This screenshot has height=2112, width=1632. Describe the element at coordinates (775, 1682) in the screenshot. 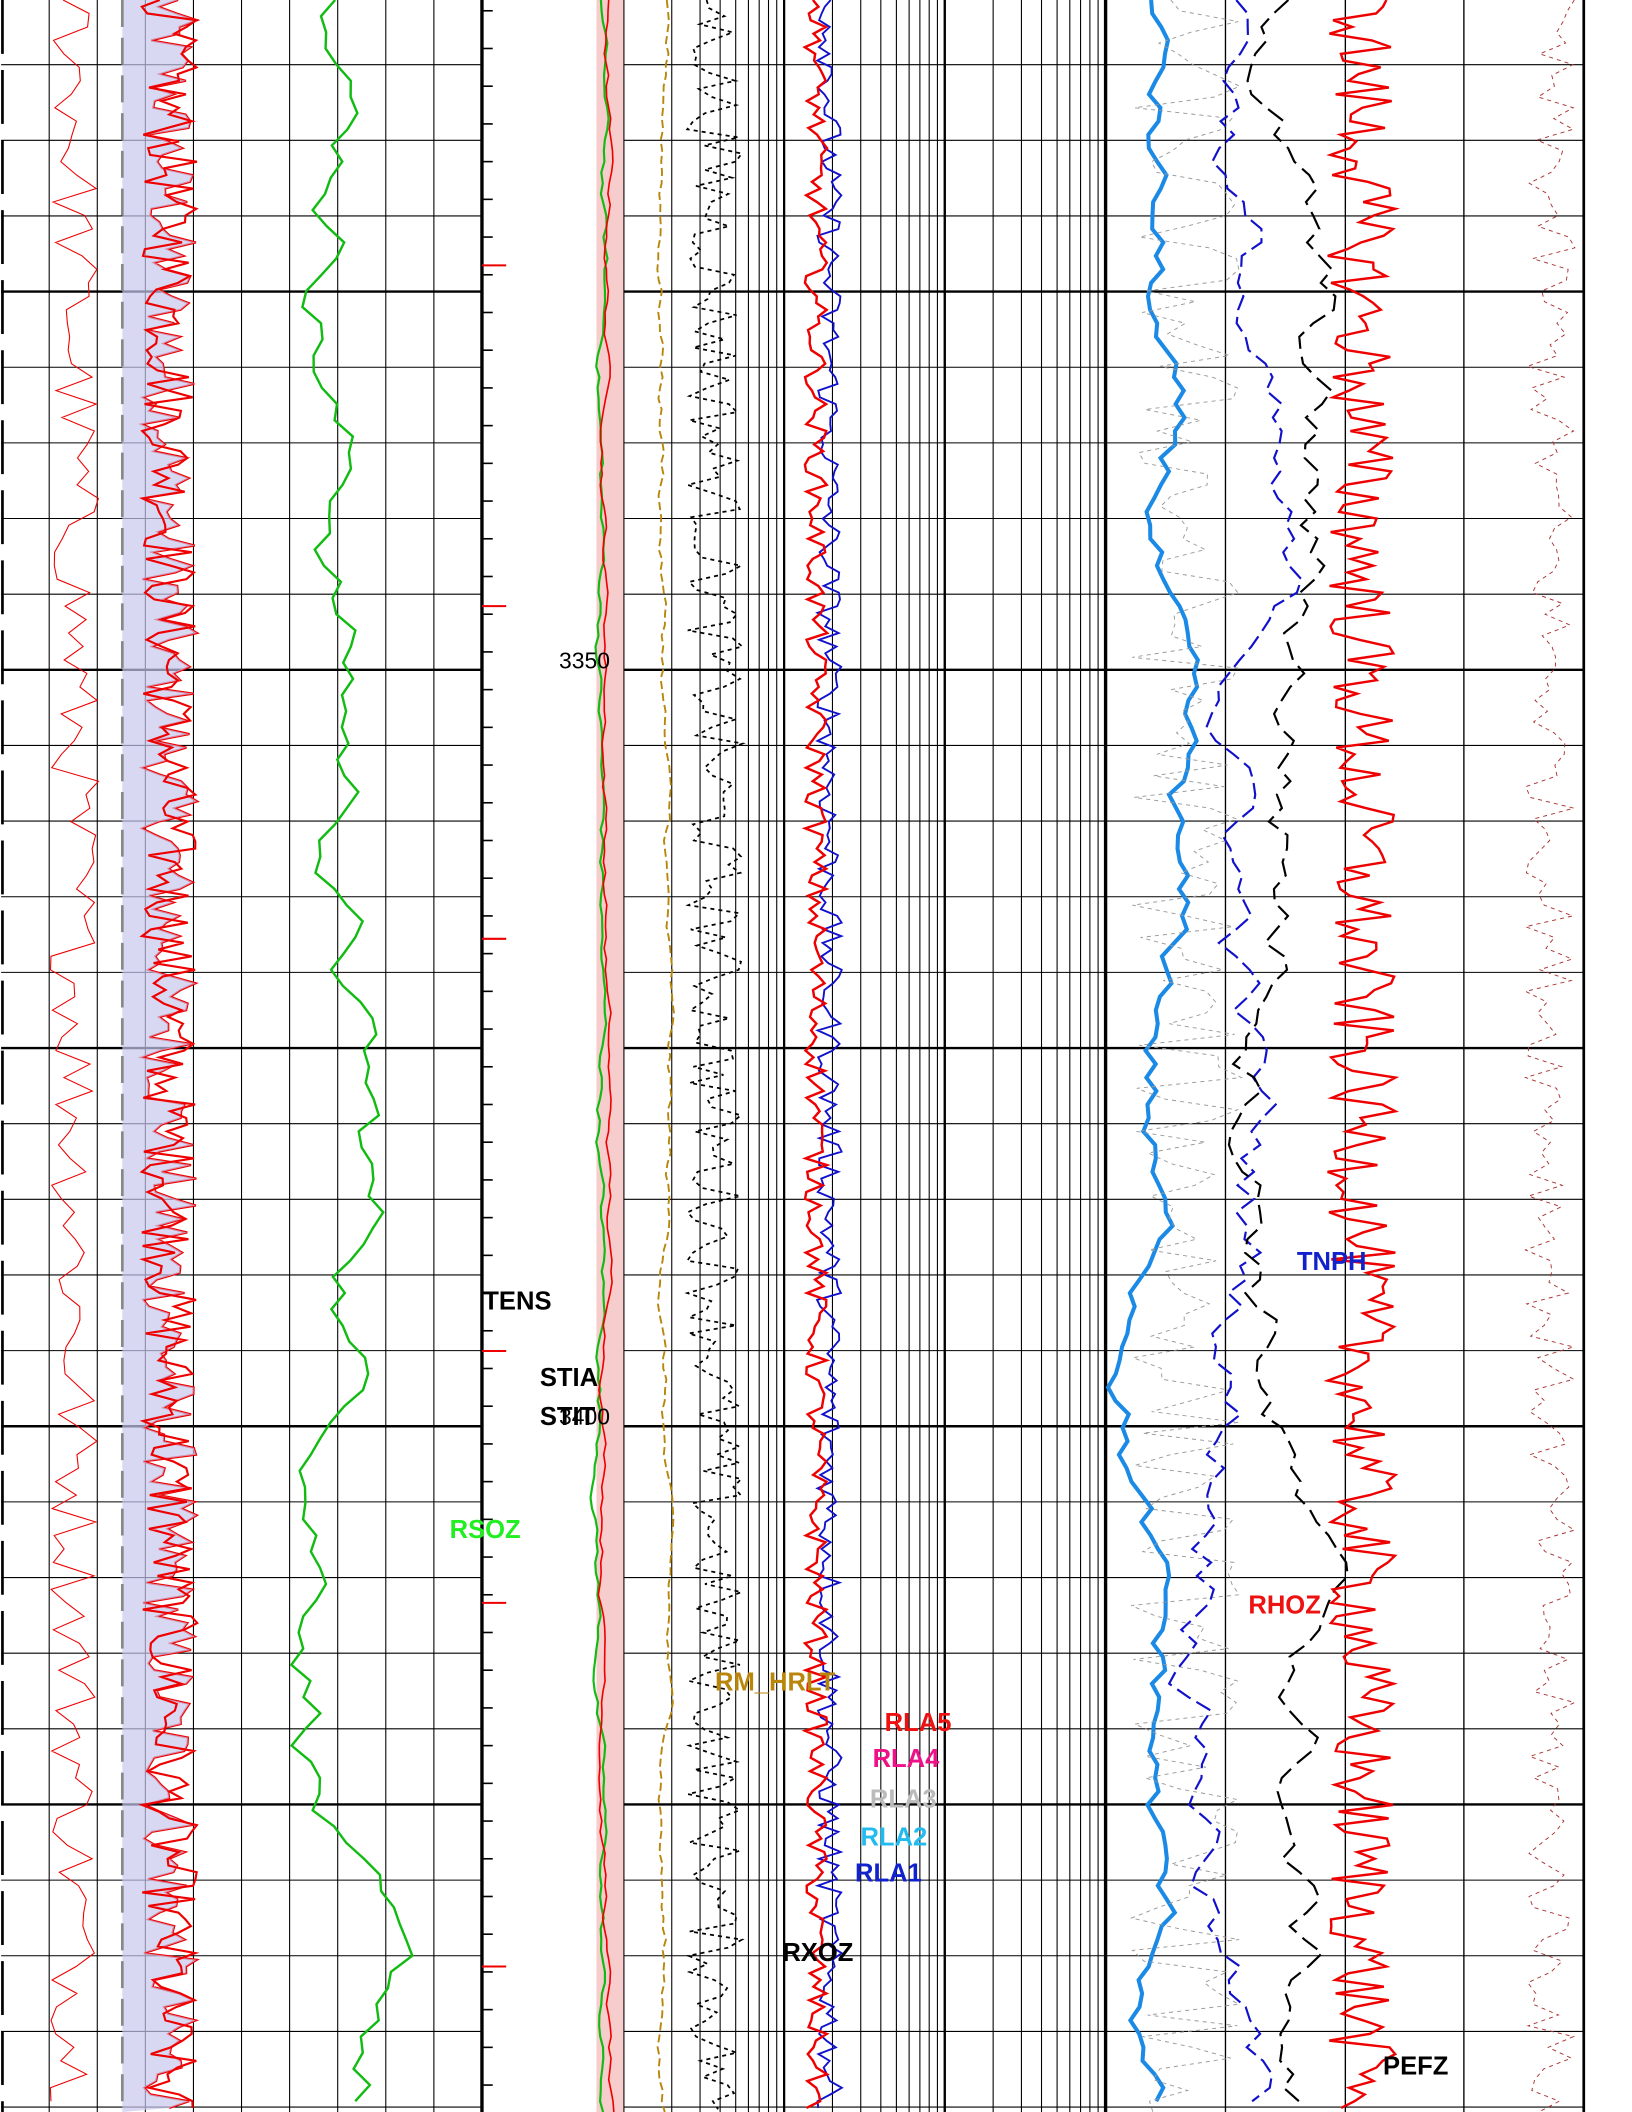

I see `curve-label: RM_HRLT` at that location.